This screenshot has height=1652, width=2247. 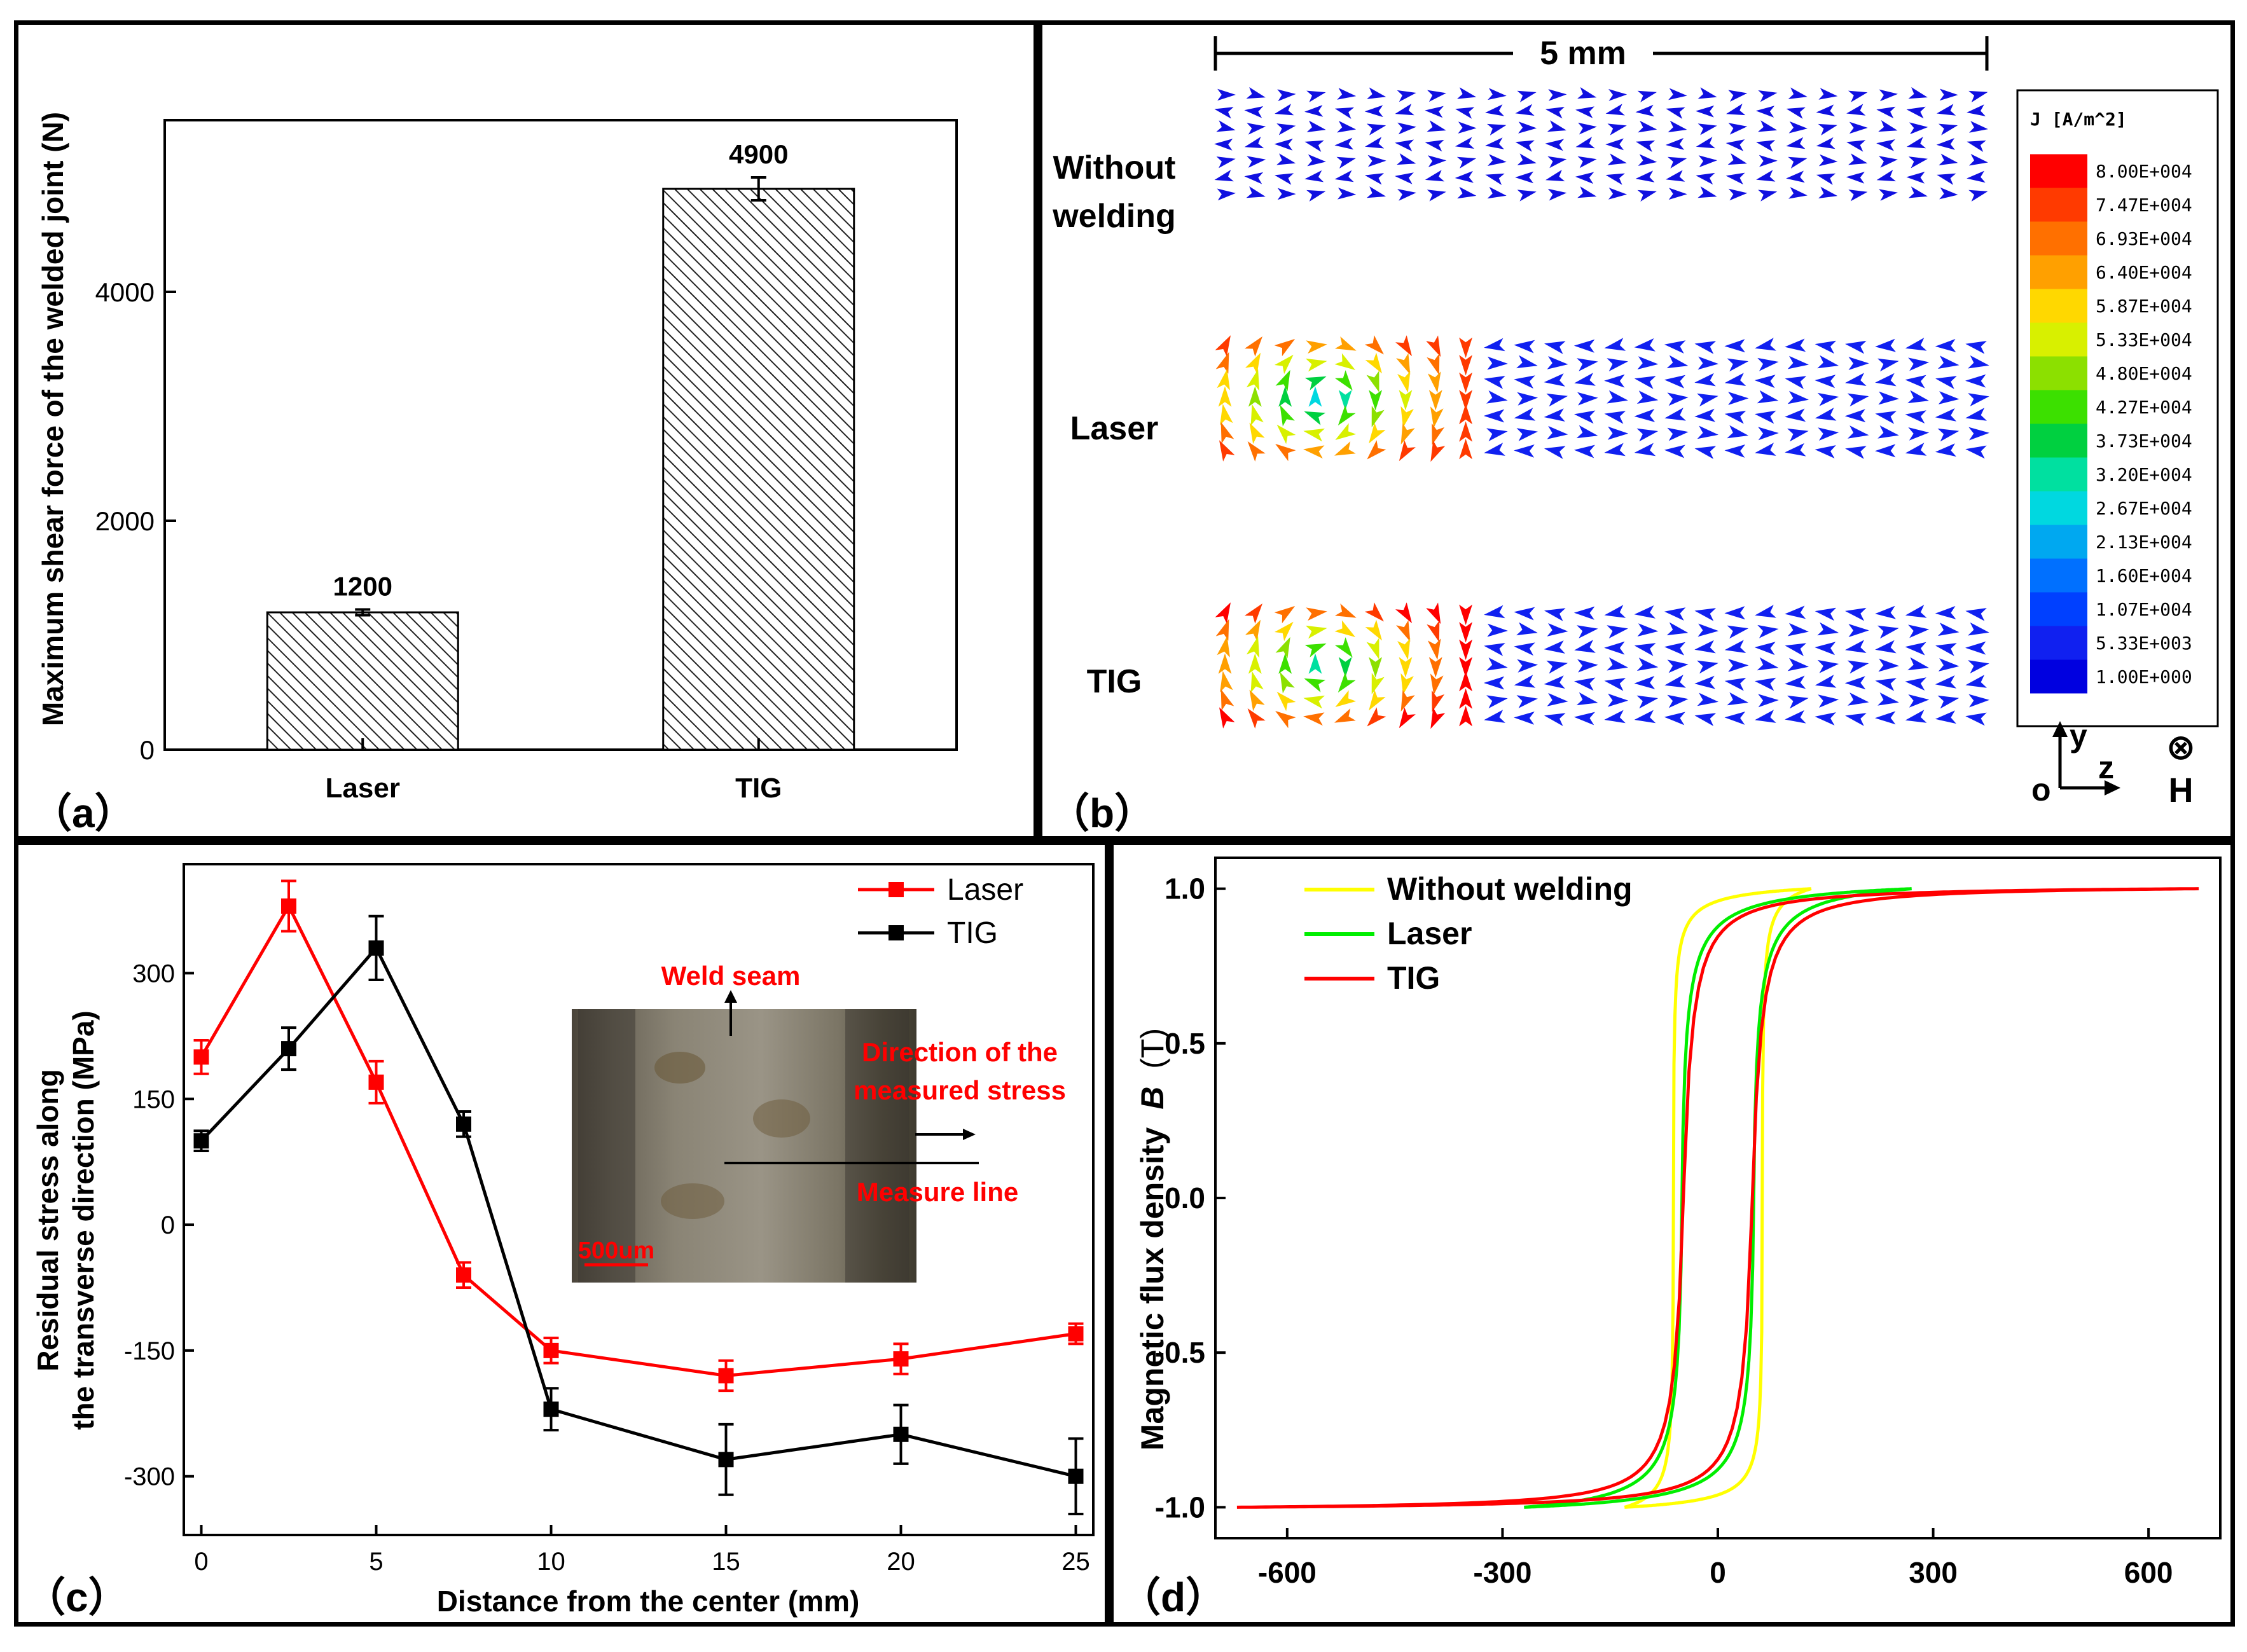 I want to click on x-tick-label: 300, so click(x=1933, y=1572).